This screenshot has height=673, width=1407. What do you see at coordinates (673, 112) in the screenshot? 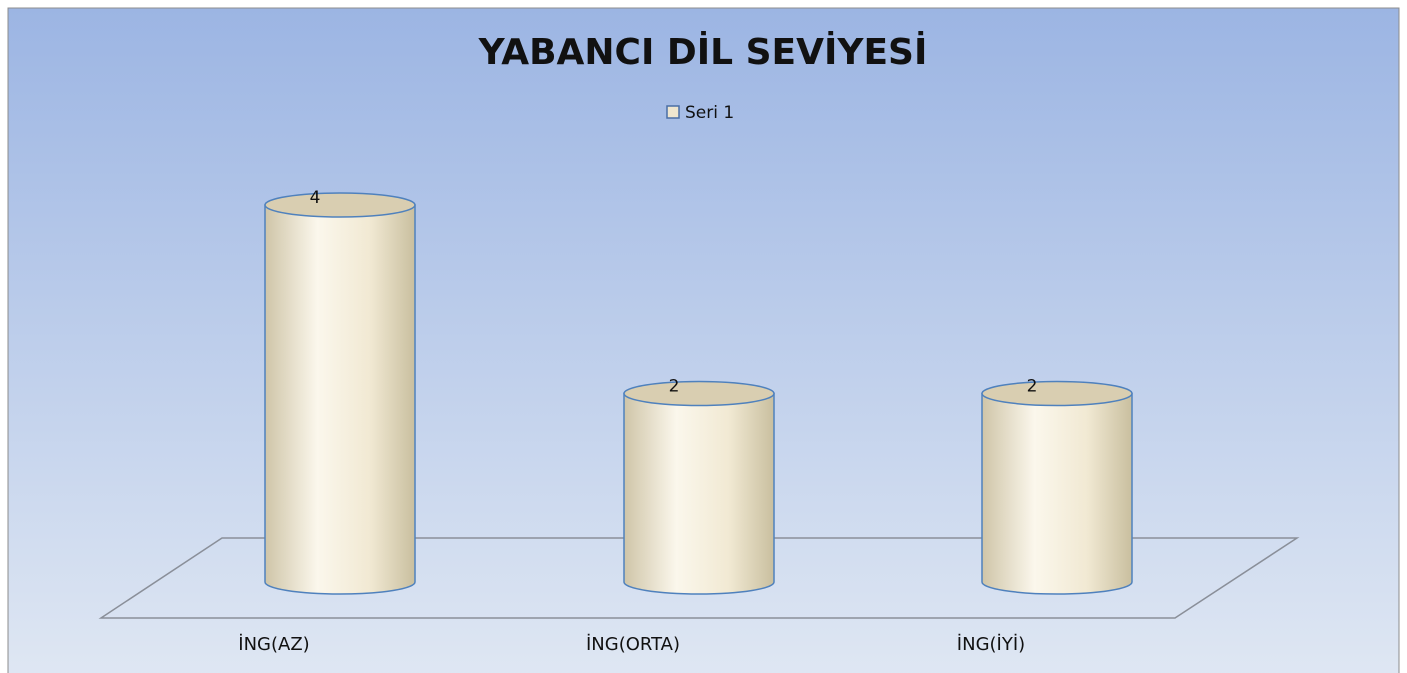
I see `legend-swatch` at bounding box center [673, 112].